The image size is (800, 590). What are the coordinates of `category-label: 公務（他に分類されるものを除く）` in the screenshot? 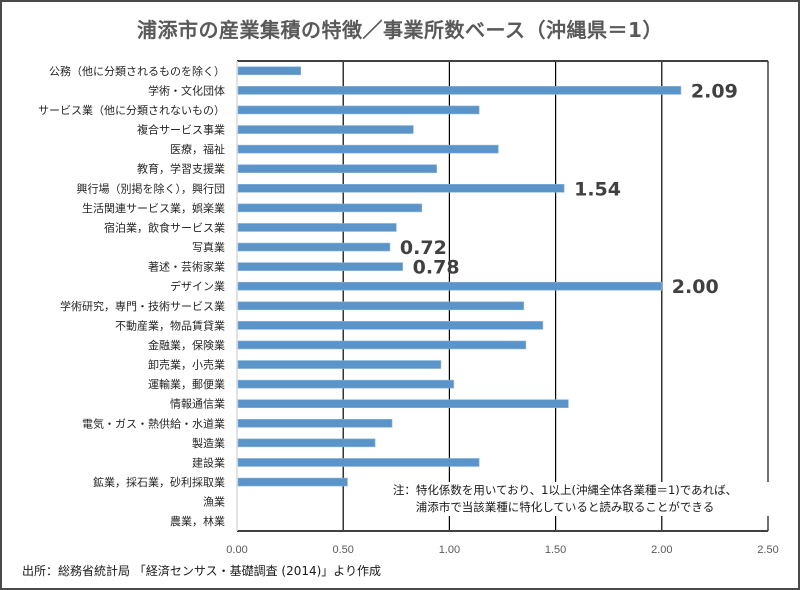 It's located at (137, 71).